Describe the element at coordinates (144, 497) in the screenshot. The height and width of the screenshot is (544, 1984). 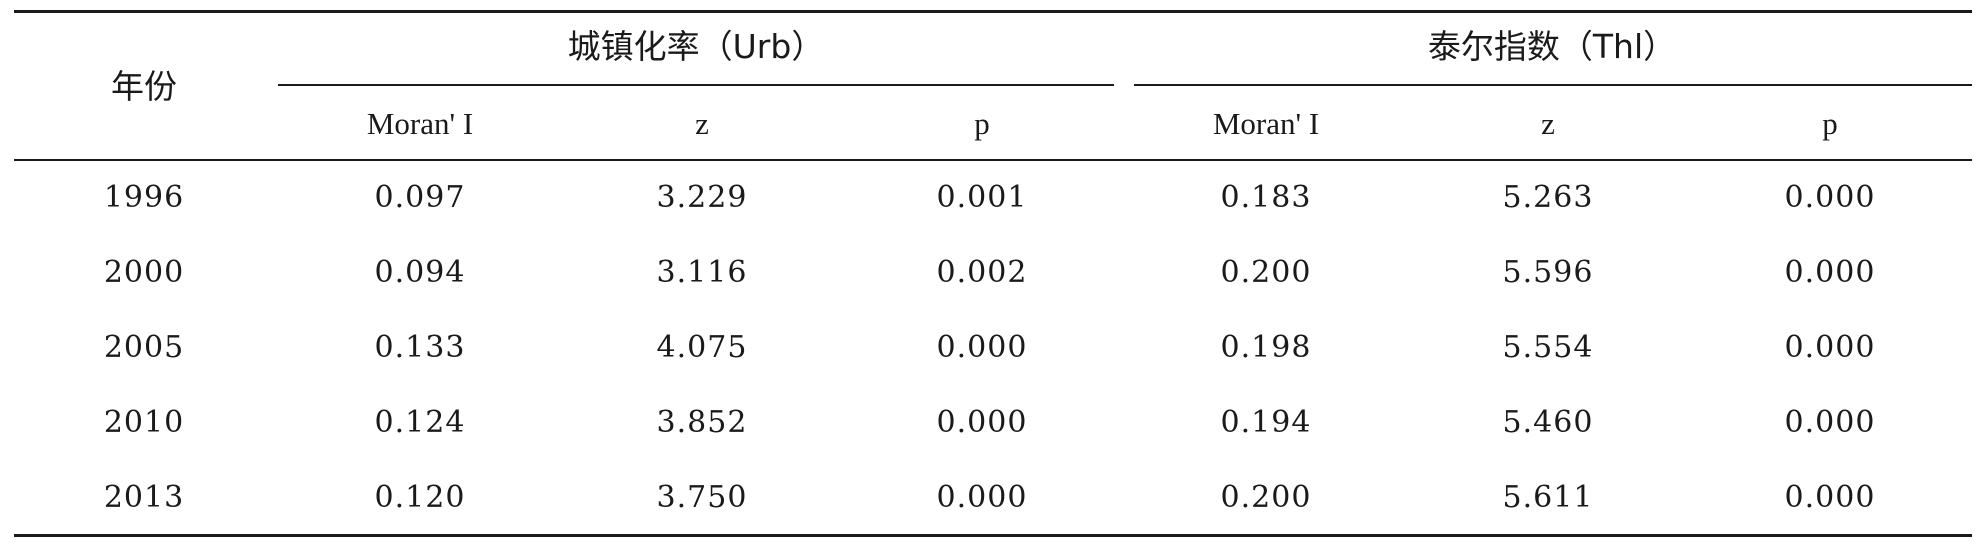
I see `table-row-year: 2013` at that location.